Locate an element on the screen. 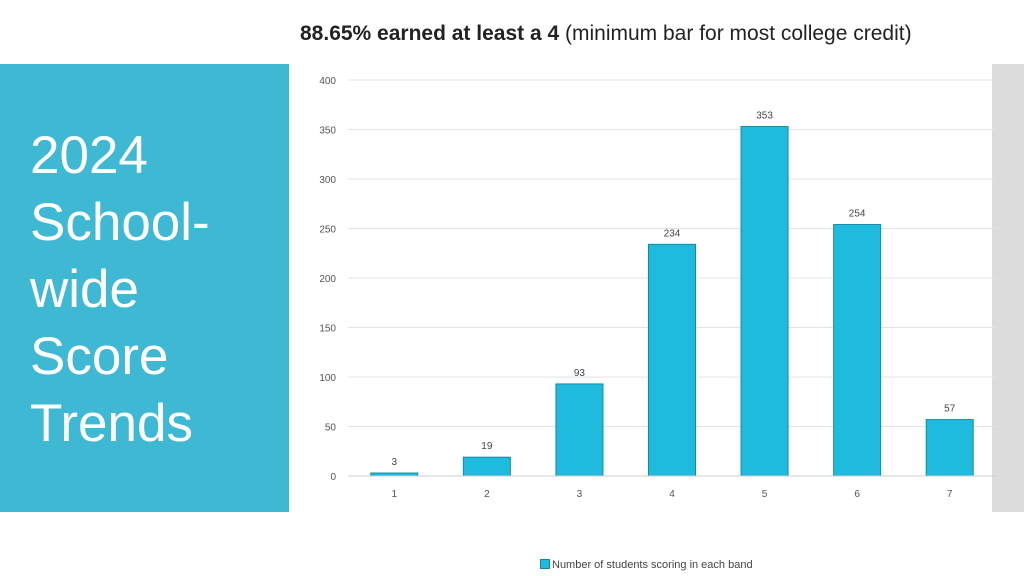 The image size is (1024, 576). legend-label: Number of students scoring in each band is located at coordinates (652, 565).